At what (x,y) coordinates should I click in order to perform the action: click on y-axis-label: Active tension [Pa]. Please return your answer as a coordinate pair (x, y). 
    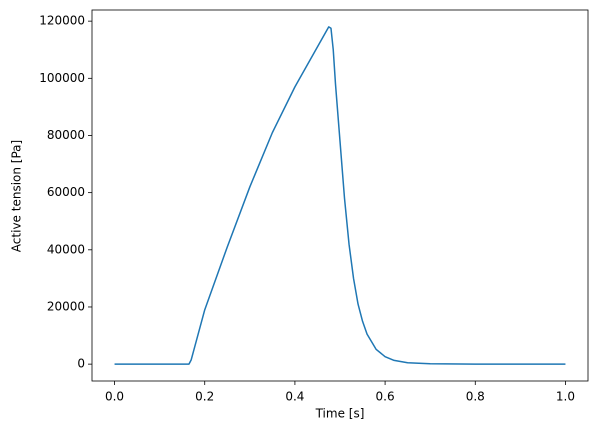
    Looking at the image, I should click on (17, 196).